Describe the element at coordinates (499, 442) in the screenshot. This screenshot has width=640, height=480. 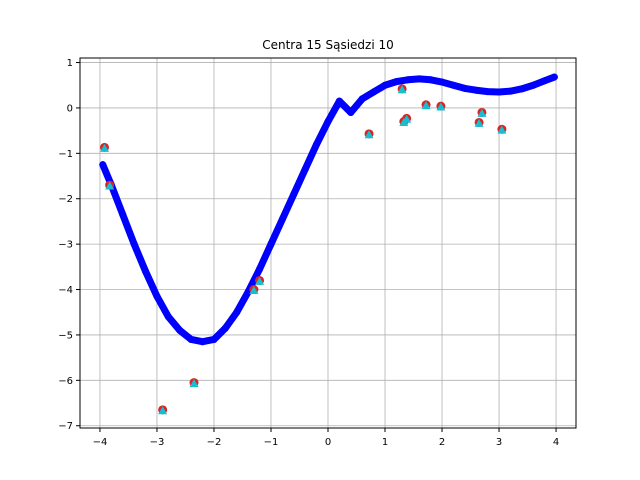
I see `x-tick-label: 3` at that location.